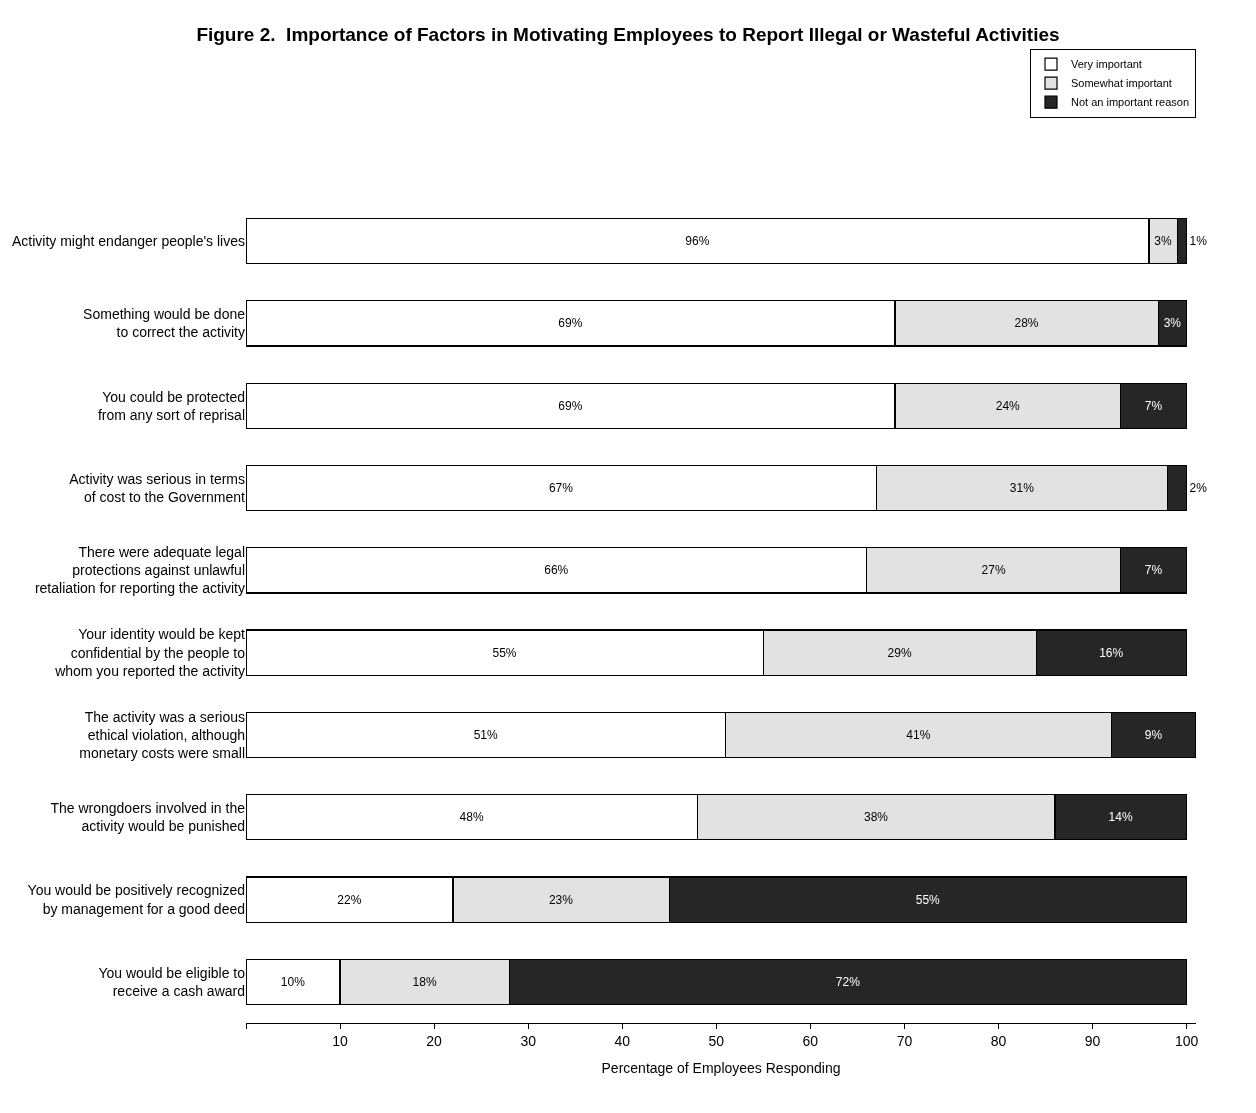 Image resolution: width=1256 pixels, height=1113 pixels. What do you see at coordinates (434, 1040) in the screenshot?
I see `x-tick-label: 20` at bounding box center [434, 1040].